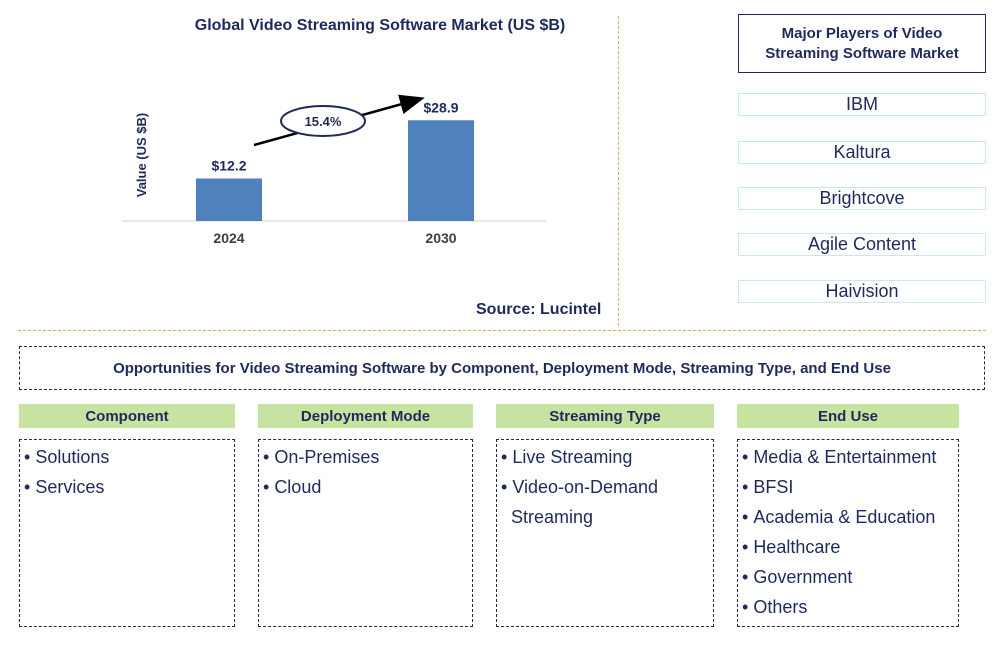  Describe the element at coordinates (228, 238) in the screenshot. I see `x-tick-label-2024: 2024` at that location.